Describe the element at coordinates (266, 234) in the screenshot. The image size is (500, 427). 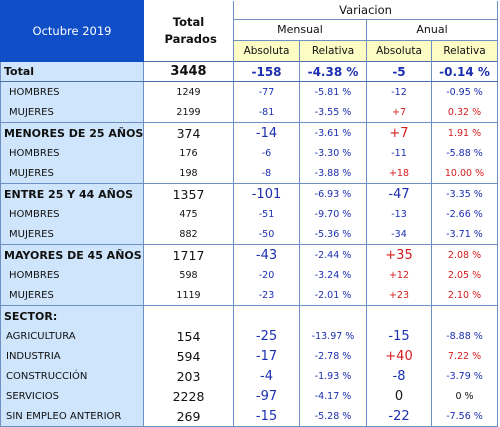
I see `monthly-abs-cell: -50` at that location.